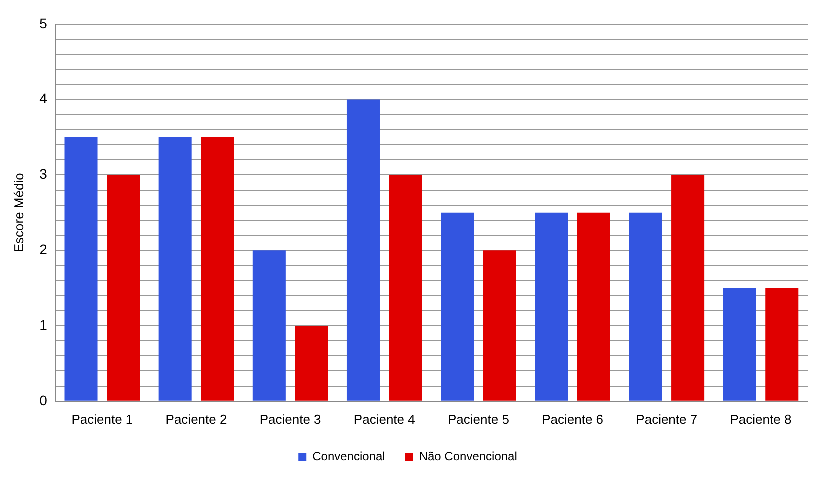 Image resolution: width=826 pixels, height=481 pixels. Describe the element at coordinates (291, 419) in the screenshot. I see `x-tick-label: Paciente 3` at that location.